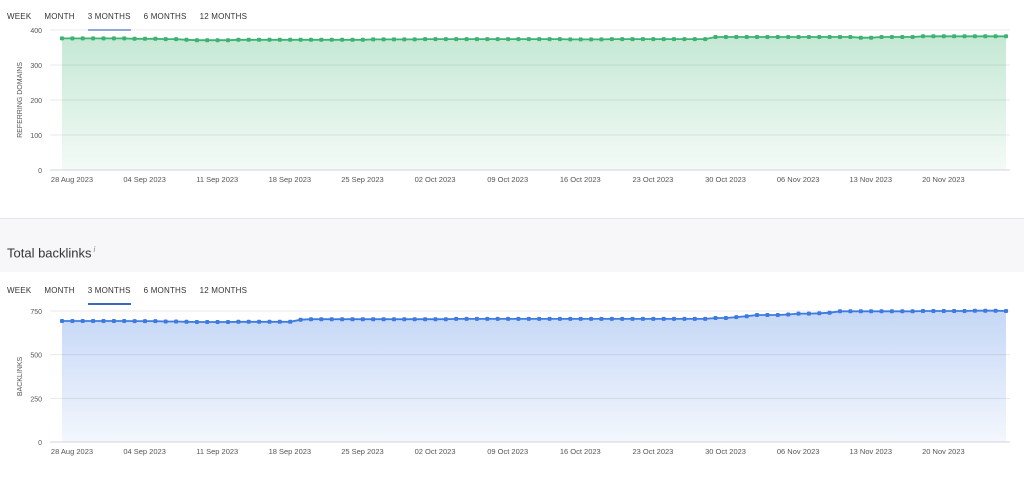  Describe the element at coordinates (165, 16) in the screenshot. I see `tab-6-months: 6 MONTHS` at that location.